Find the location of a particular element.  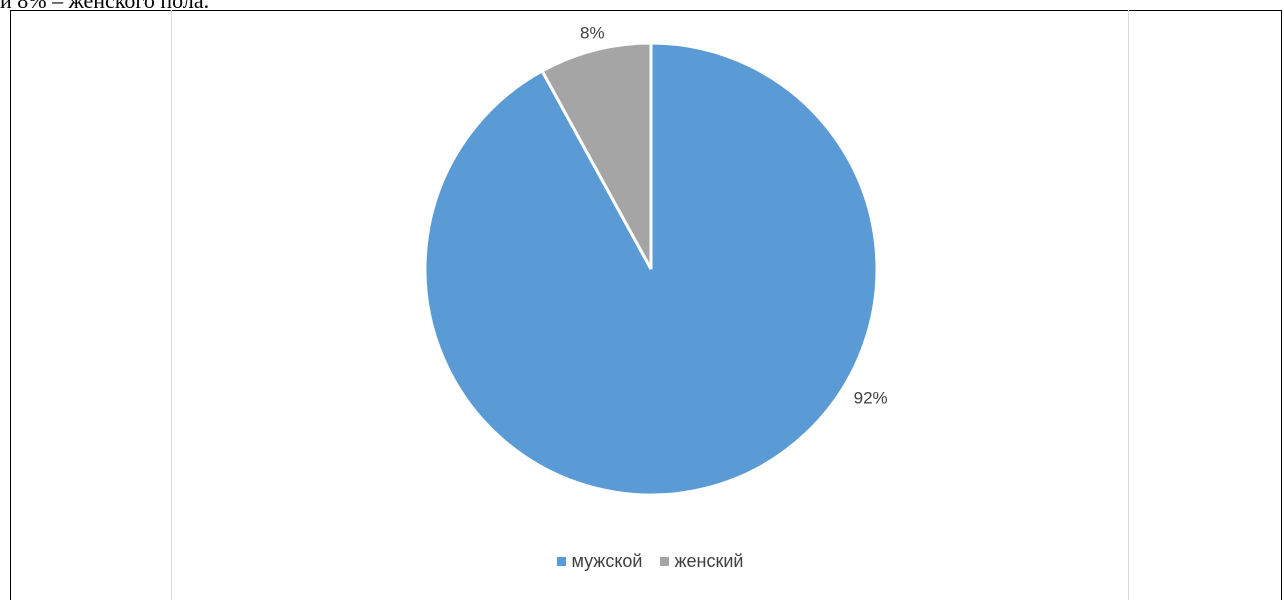

document-text-line: и 8% – женского пола. is located at coordinates (105, 6).